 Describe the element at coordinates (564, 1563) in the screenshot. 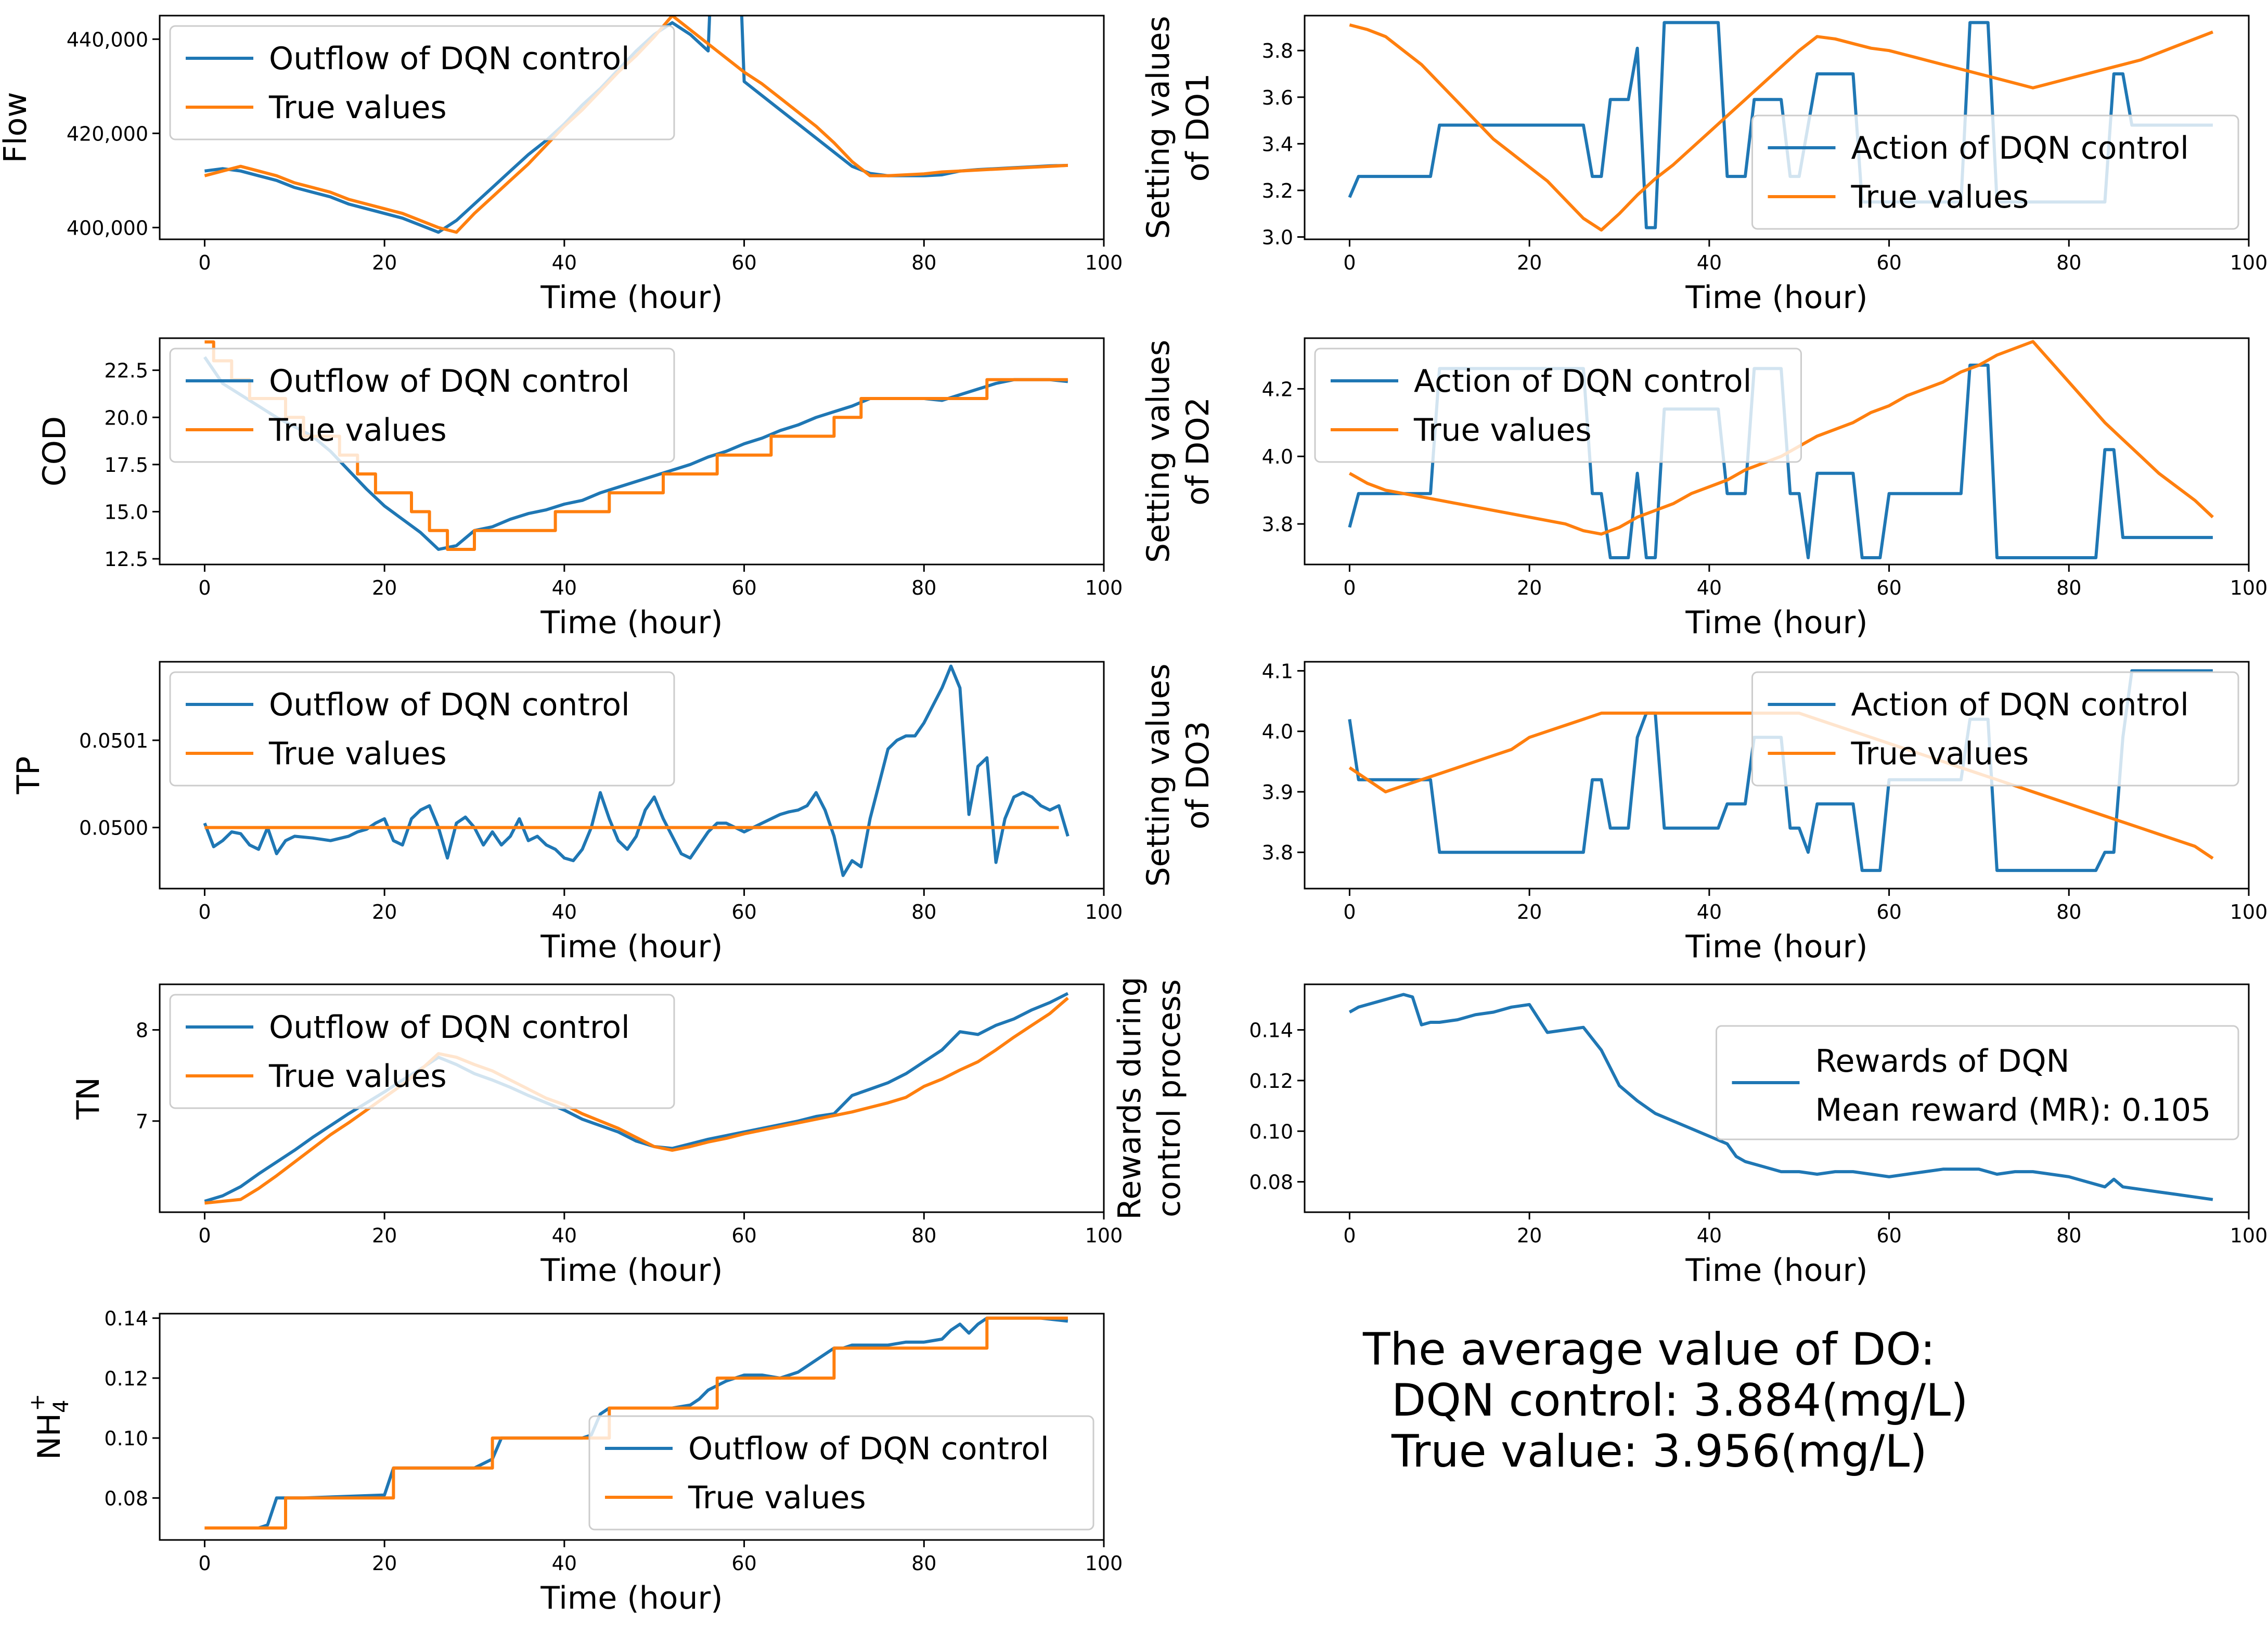

I see `x-tick-label-nh4-2: 40` at that location.